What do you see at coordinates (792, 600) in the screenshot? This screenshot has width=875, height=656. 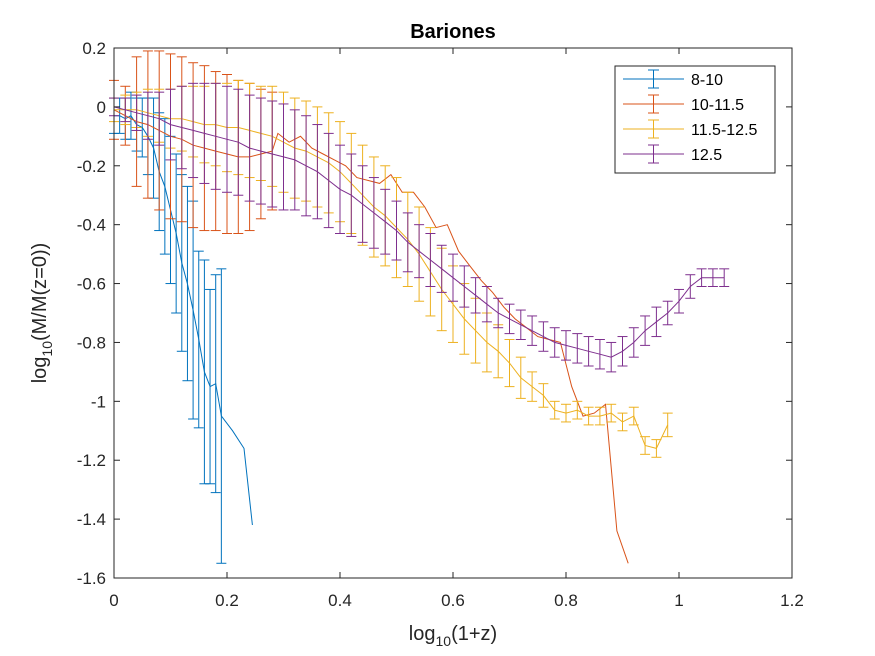 I see `x-tick-label: 1.2` at bounding box center [792, 600].